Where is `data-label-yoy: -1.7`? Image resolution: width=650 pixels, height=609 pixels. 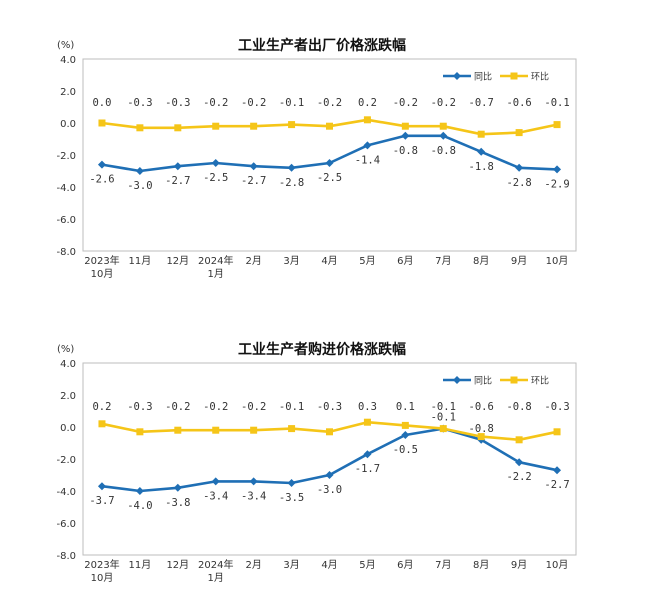 data-label-yoy: -1.7 is located at coordinates (367, 469).